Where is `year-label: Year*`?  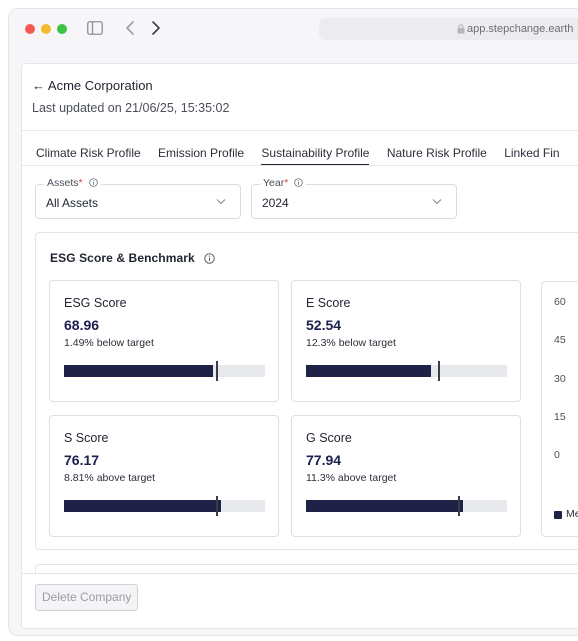
year-label: Year* is located at coordinates (283, 183).